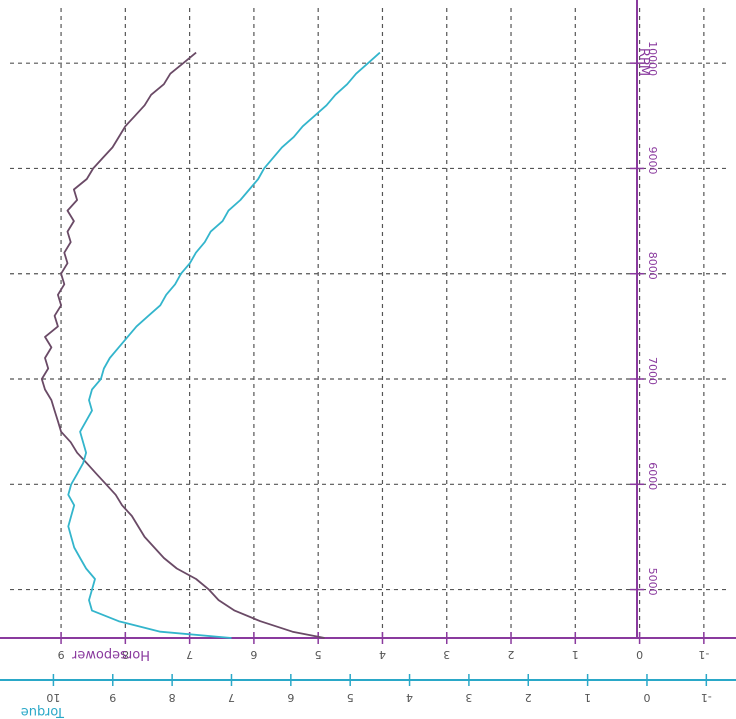 This screenshot has height=719, width=736. Describe the element at coordinates (383, 646) in the screenshot. I see `horsepower-tick-labels: 9 8 7 6 5 4 3 2 1 0 -1` at that location.